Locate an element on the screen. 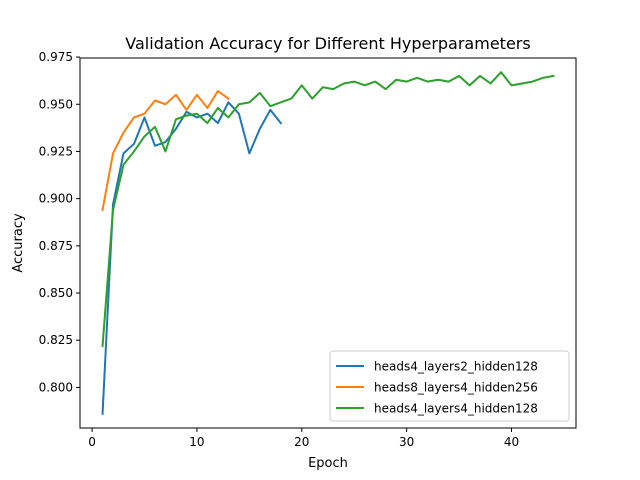 The height and width of the screenshot is (480, 640). x-tick-label: 0 is located at coordinates (92, 442).